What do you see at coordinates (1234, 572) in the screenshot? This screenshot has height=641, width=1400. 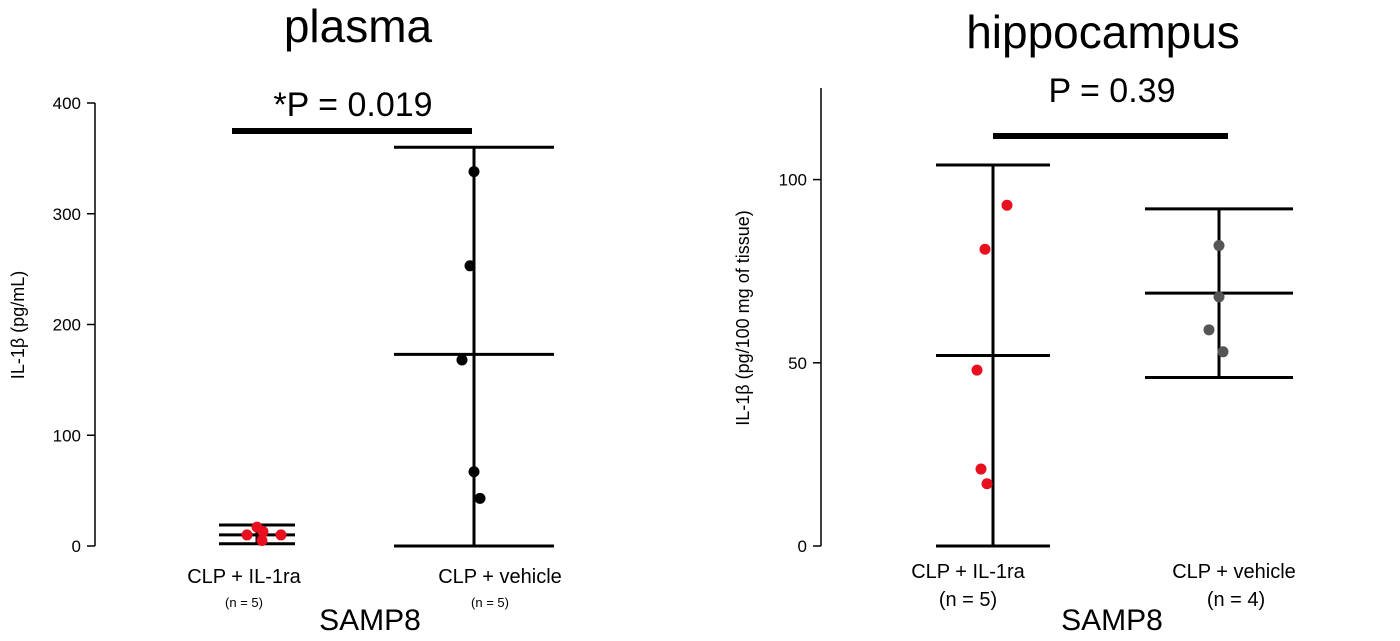 I see `hippocampus-category-label-vehicle: CLP + vehicle` at bounding box center [1234, 572].